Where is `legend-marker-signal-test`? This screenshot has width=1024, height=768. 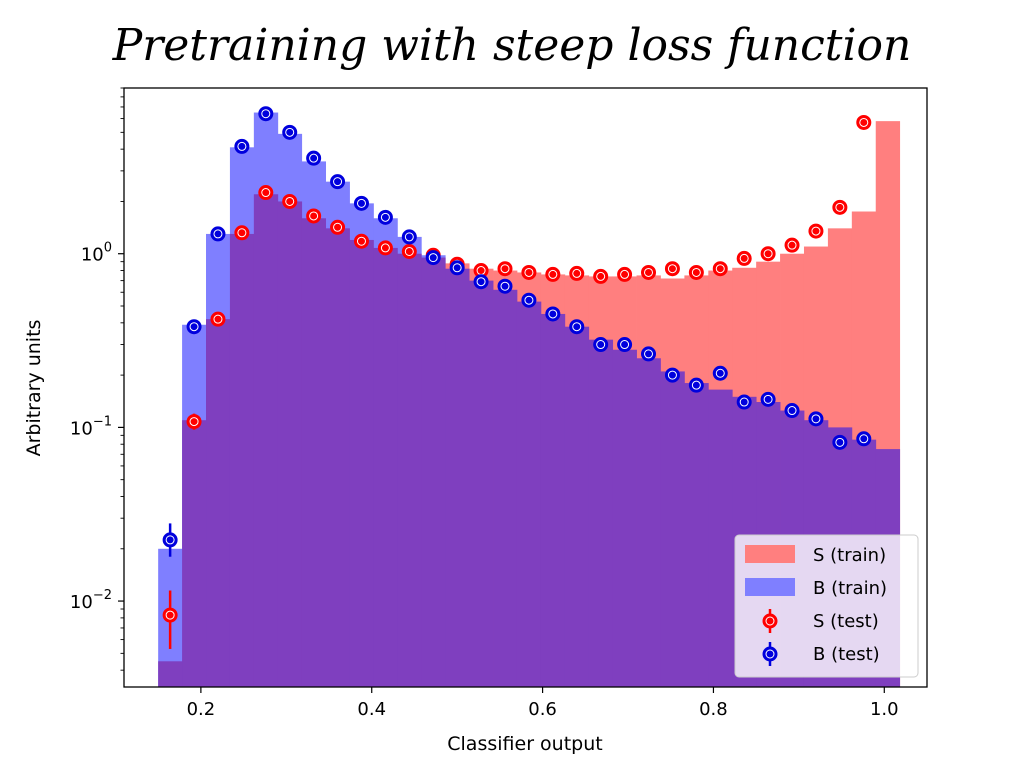 legend-marker-signal-test is located at coordinates (770, 621).